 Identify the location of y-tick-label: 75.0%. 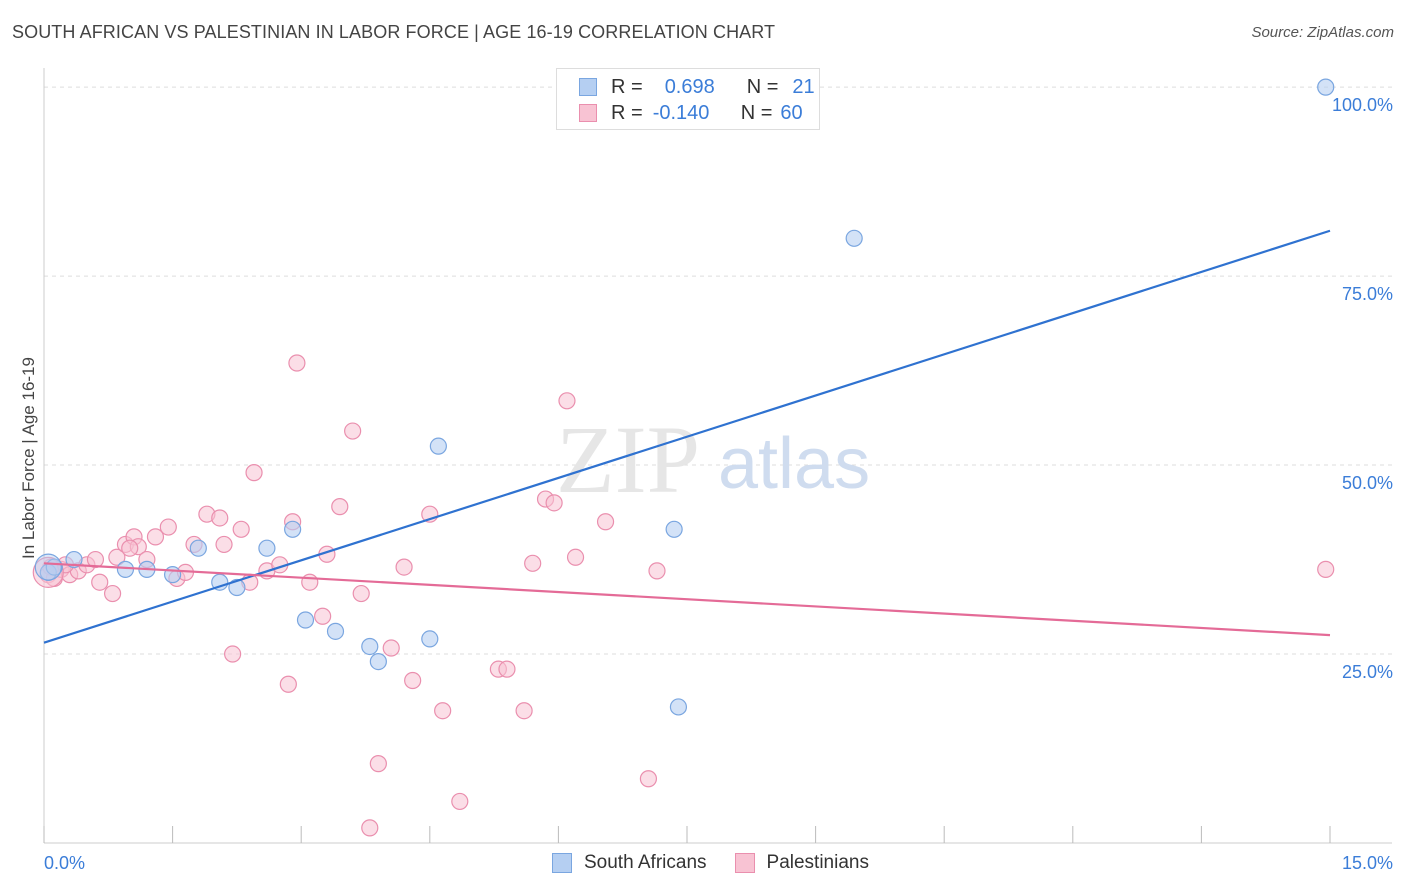
(1367, 294).